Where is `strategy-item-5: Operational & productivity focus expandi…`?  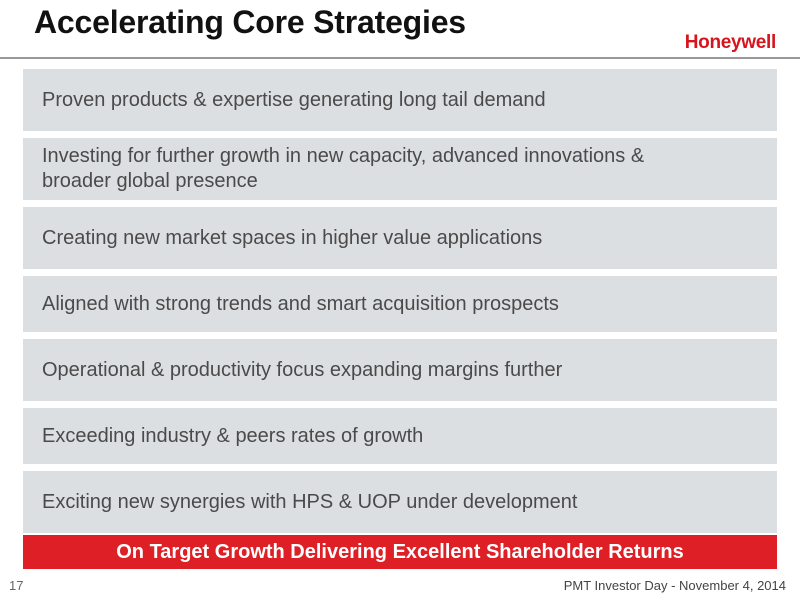
strategy-item-5: Operational & productivity focus expandi… is located at coordinates (400, 370).